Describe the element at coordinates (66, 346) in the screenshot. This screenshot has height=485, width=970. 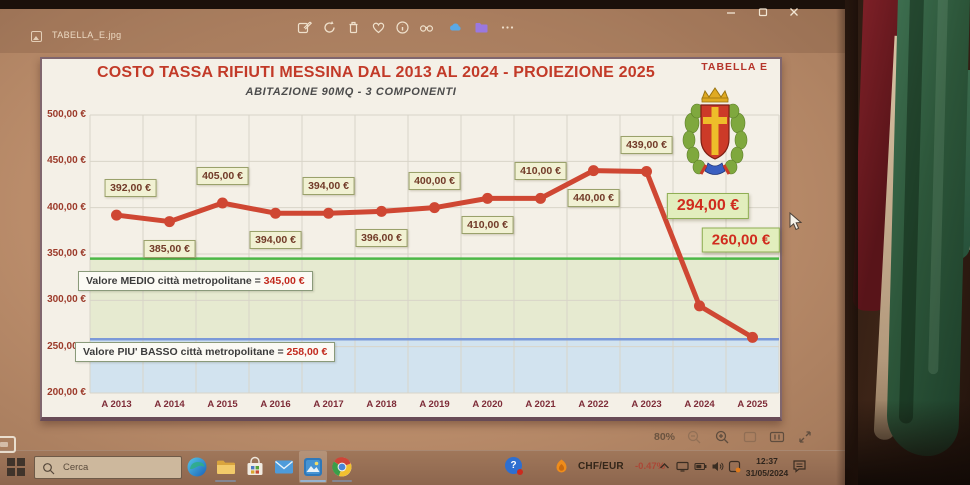
I see `y-axis-tick: 250,00 €` at that location.